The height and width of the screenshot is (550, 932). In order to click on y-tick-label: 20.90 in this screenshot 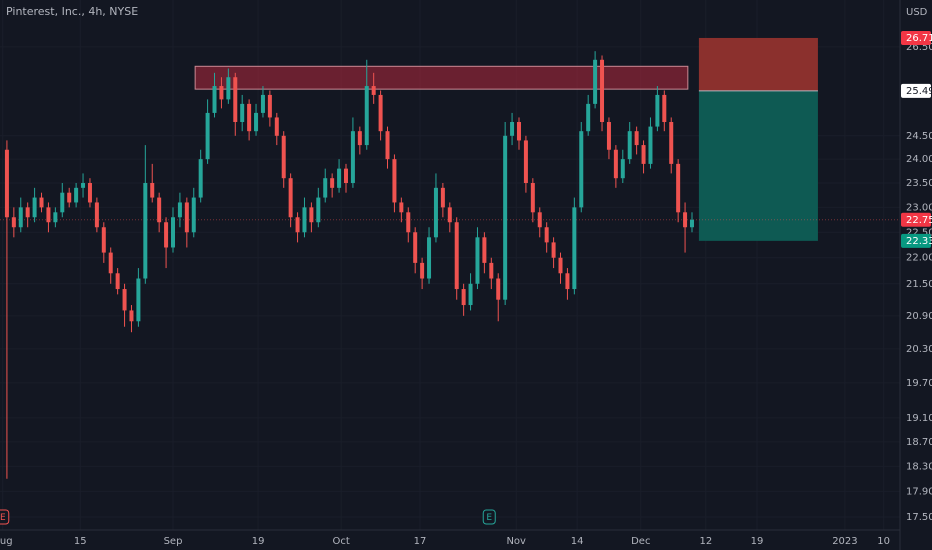, I will do `click(919, 316)`.